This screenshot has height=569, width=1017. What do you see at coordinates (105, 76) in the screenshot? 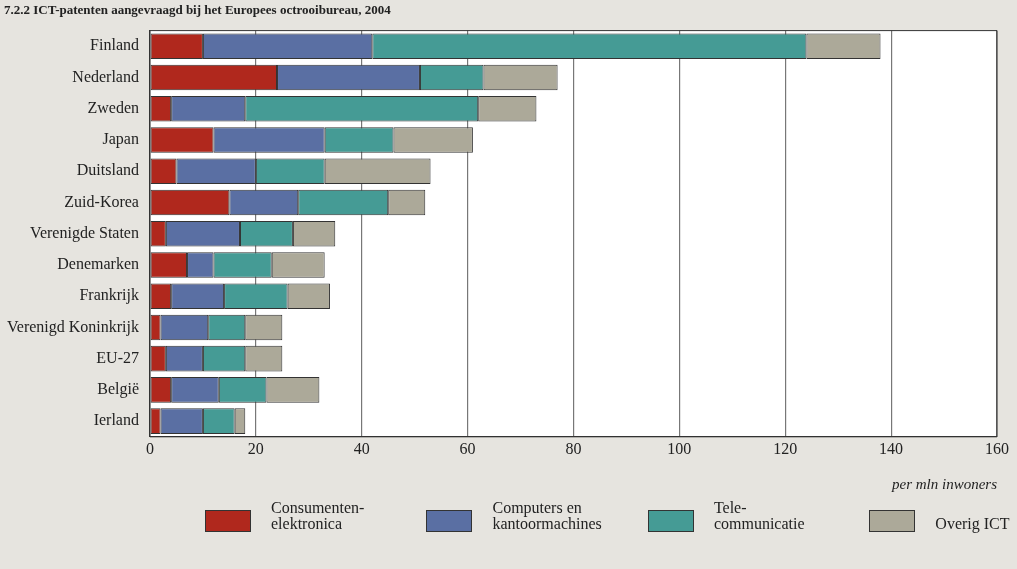
I see `y-tick-label: Nederland` at bounding box center [105, 76].